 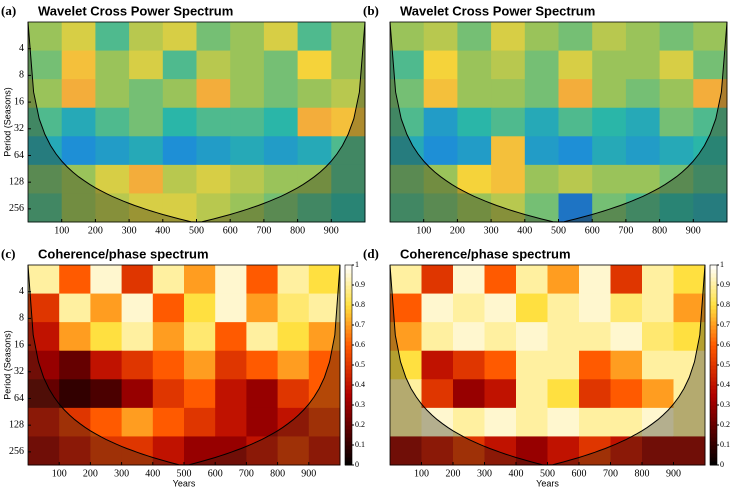 What do you see at coordinates (21, 75) in the screenshot?
I see `y-tick-label: 8` at bounding box center [21, 75].